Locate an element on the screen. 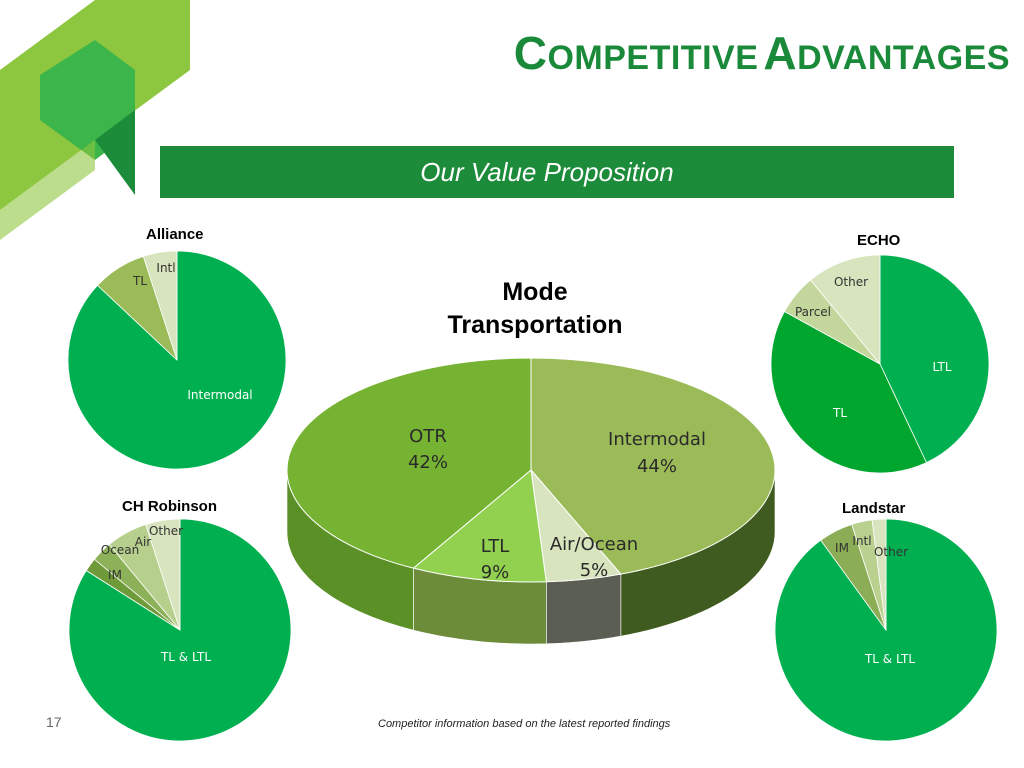 This screenshot has width=1024, height=768. mode-label-otr: OTR is located at coordinates (428, 436).